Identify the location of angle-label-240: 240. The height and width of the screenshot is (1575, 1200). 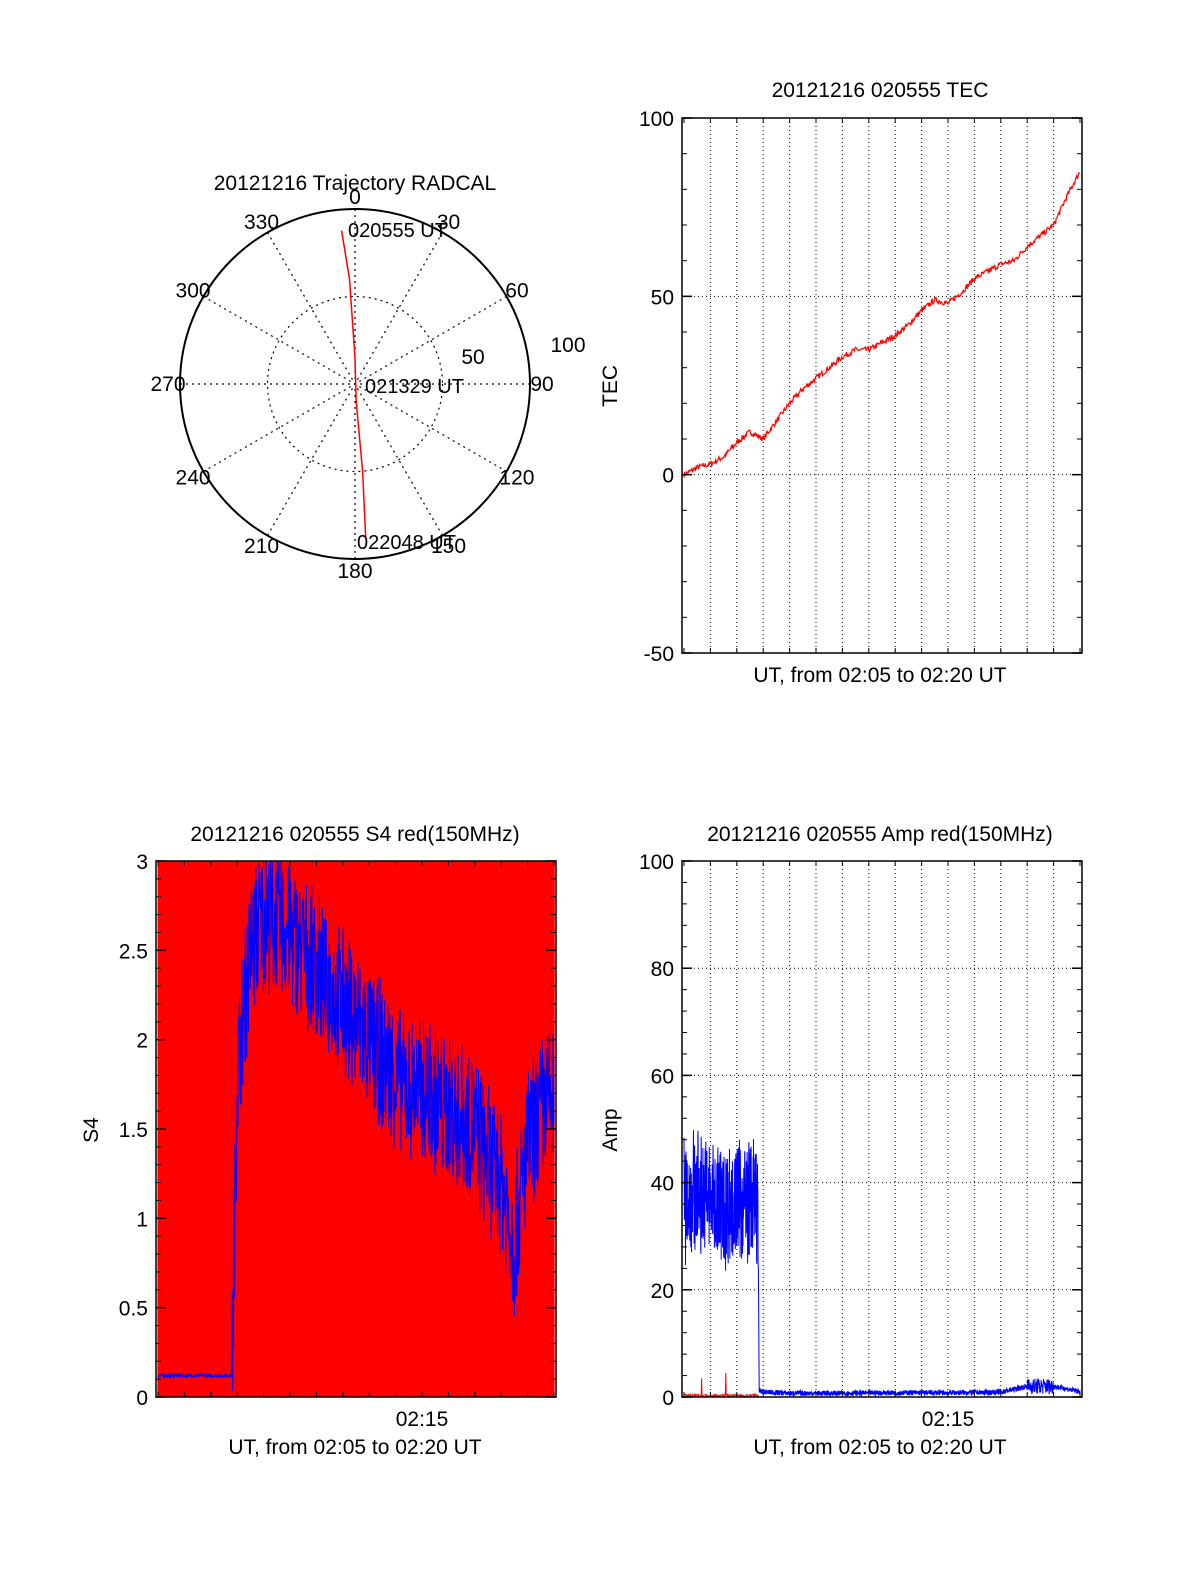
(193, 478).